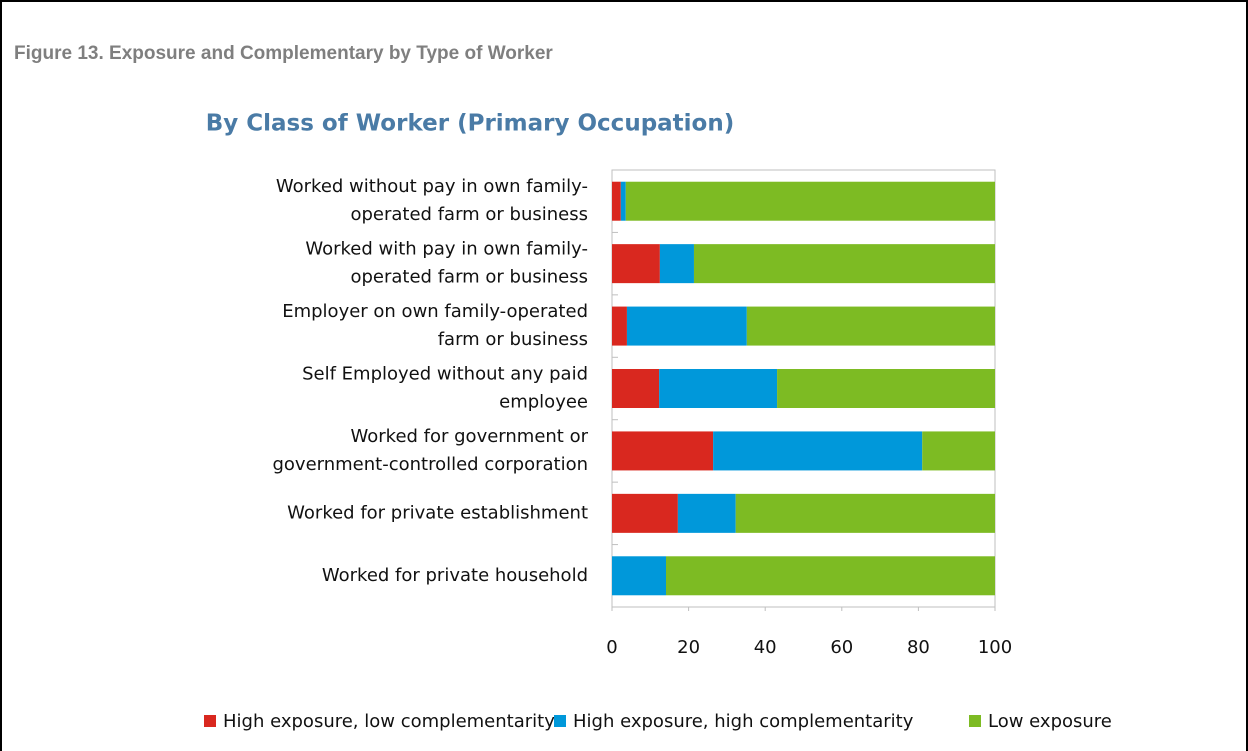 The image size is (1248, 751). I want to click on chart-title: By Class of Worker (Primary Occupation), so click(470, 124).